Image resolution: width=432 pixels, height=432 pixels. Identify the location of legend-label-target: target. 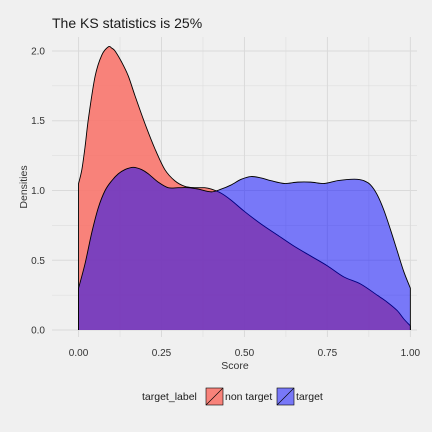
(309, 397).